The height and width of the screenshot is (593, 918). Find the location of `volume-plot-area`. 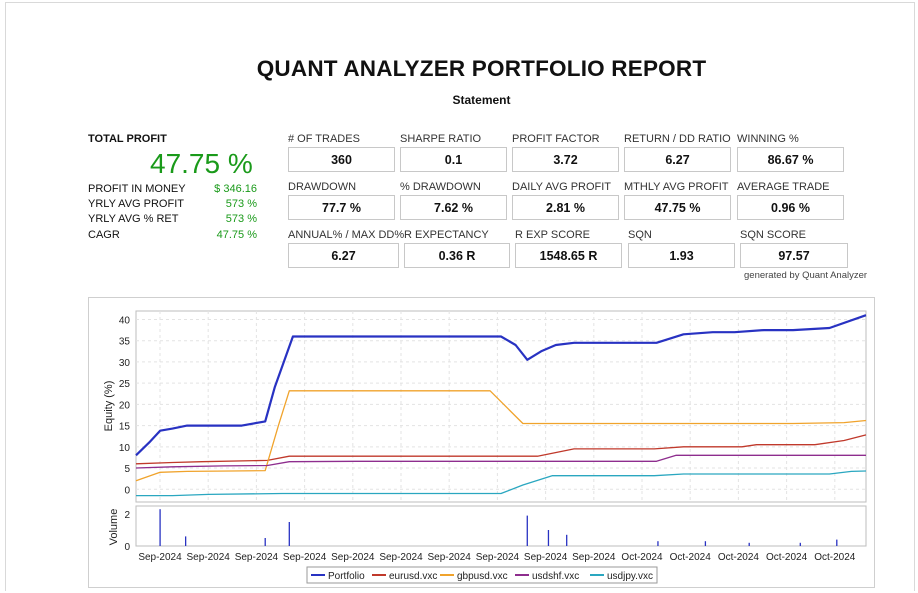

volume-plot-area is located at coordinates (501, 526).